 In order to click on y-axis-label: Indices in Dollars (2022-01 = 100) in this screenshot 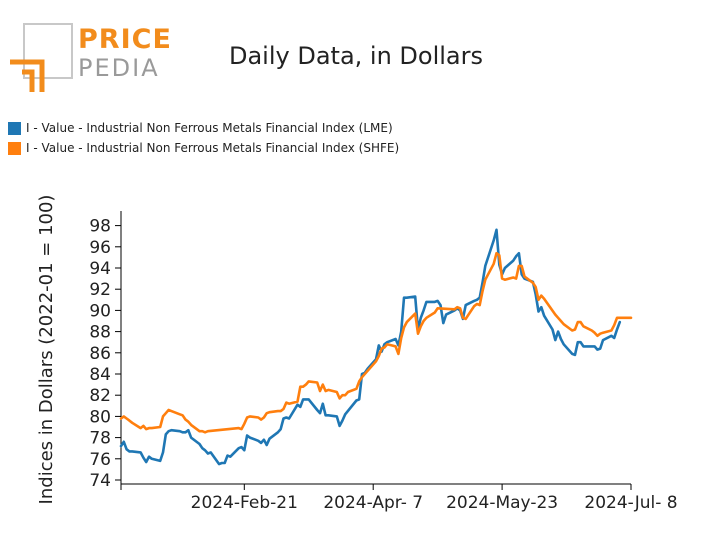, I will do `click(46, 350)`.